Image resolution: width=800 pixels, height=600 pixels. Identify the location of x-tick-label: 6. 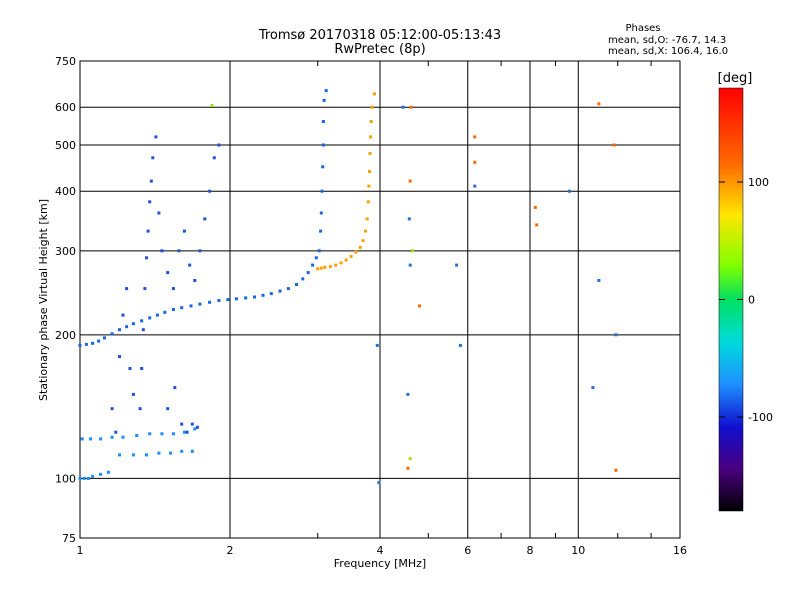
(467, 550).